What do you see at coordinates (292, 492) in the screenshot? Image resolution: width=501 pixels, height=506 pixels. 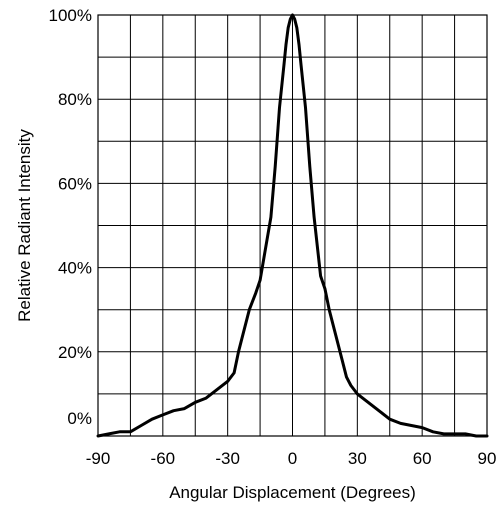 I see `x-axis-label: Angular Displacement (Degrees)` at bounding box center [292, 492].